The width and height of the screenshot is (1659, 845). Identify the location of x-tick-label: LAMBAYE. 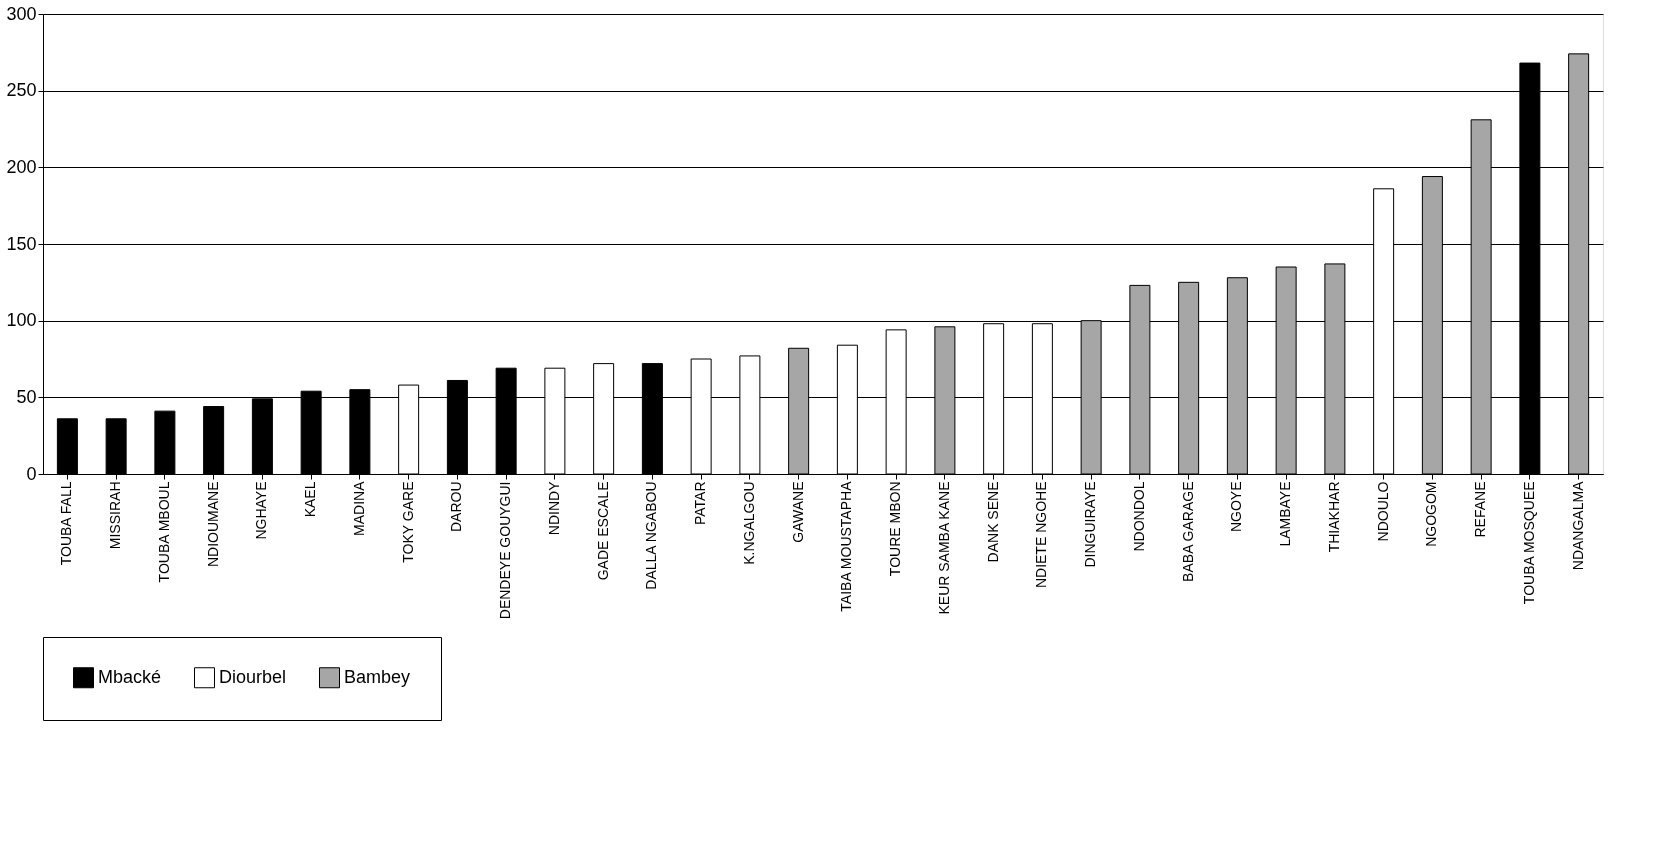
(1285, 514).